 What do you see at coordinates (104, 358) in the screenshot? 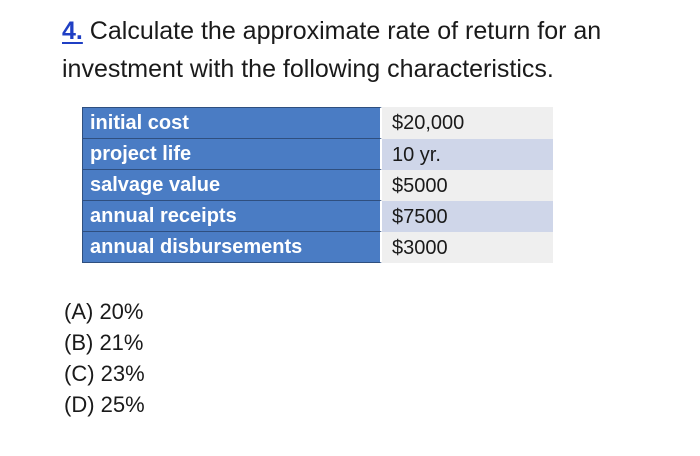
I see `answer-options: (A) 20% (B) 21% (C) 23% (D) 25%` at bounding box center [104, 358].